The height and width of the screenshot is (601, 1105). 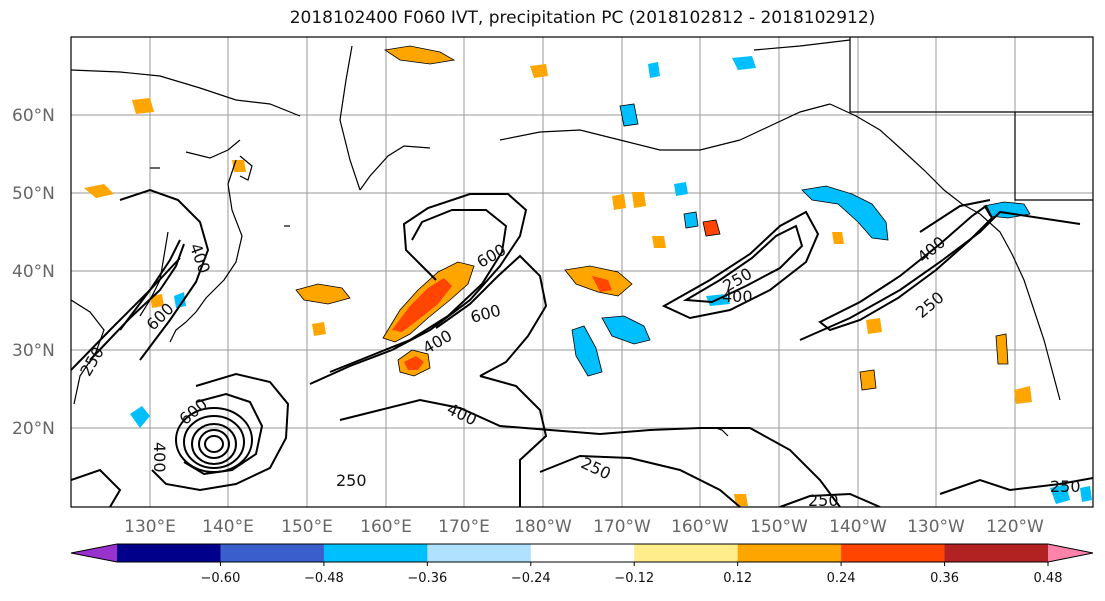 What do you see at coordinates (531, 578) in the screenshot?
I see `colorbar-tick-label: −0.24` at bounding box center [531, 578].